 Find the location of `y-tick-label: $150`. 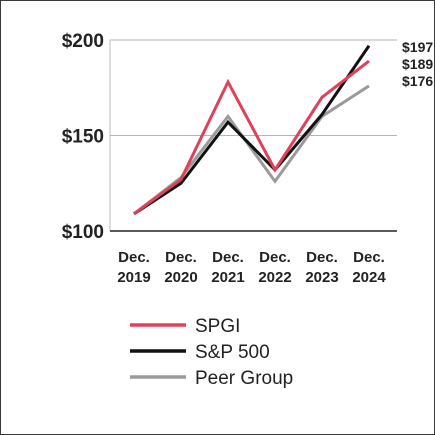

y-tick-label: $150 is located at coordinates (83, 137).